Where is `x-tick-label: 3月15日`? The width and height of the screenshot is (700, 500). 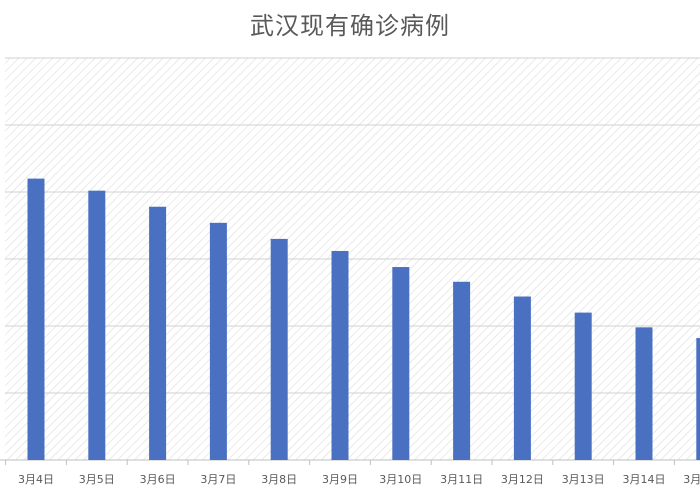
x-tick-label: 3月15日 is located at coordinates (691, 479).